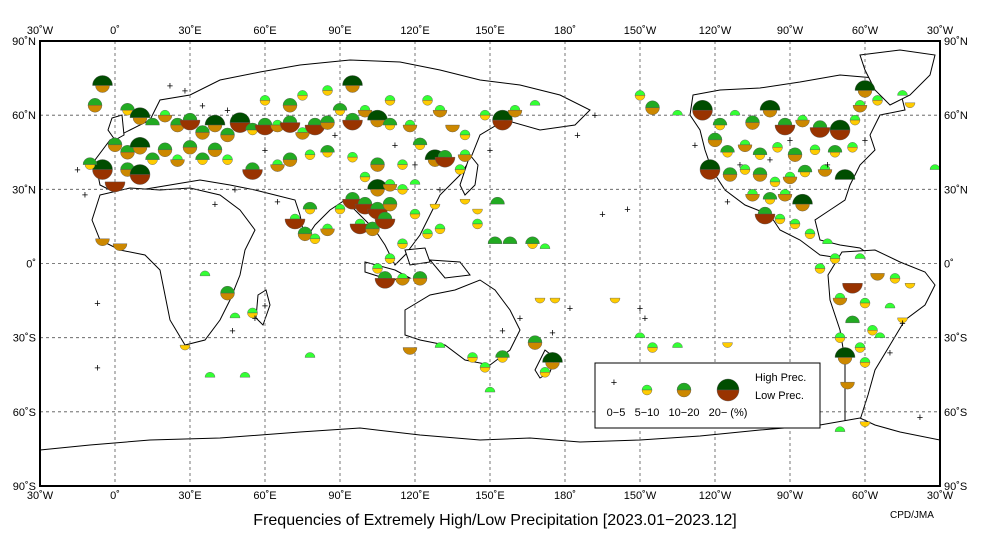 The width and height of the screenshot is (990, 540). What do you see at coordinates (940, 496) in the screenshot?
I see `lon-tick-label: 30˚W` at bounding box center [940, 496].